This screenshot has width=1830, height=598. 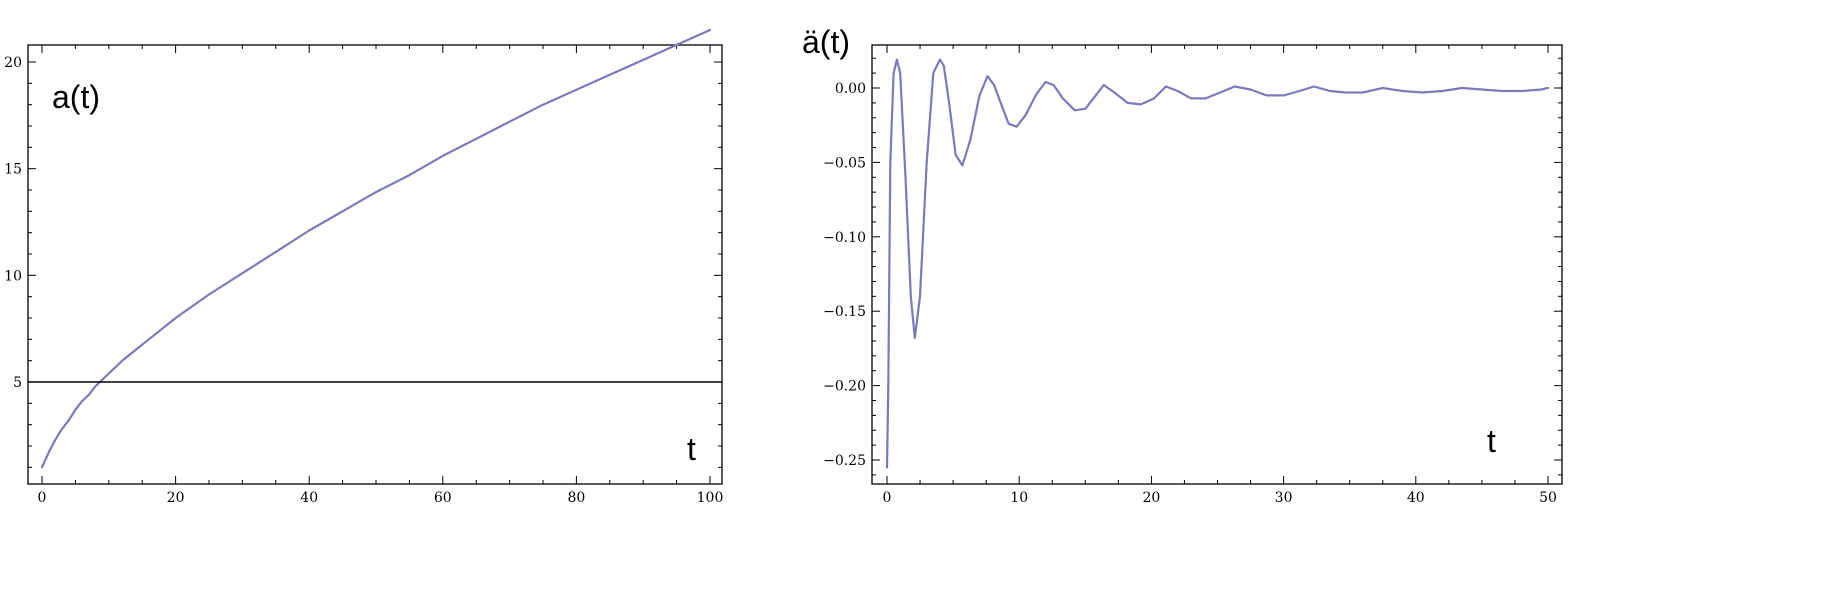 What do you see at coordinates (1284, 498) in the screenshot?
I see `x-tick-label: 30` at bounding box center [1284, 498].